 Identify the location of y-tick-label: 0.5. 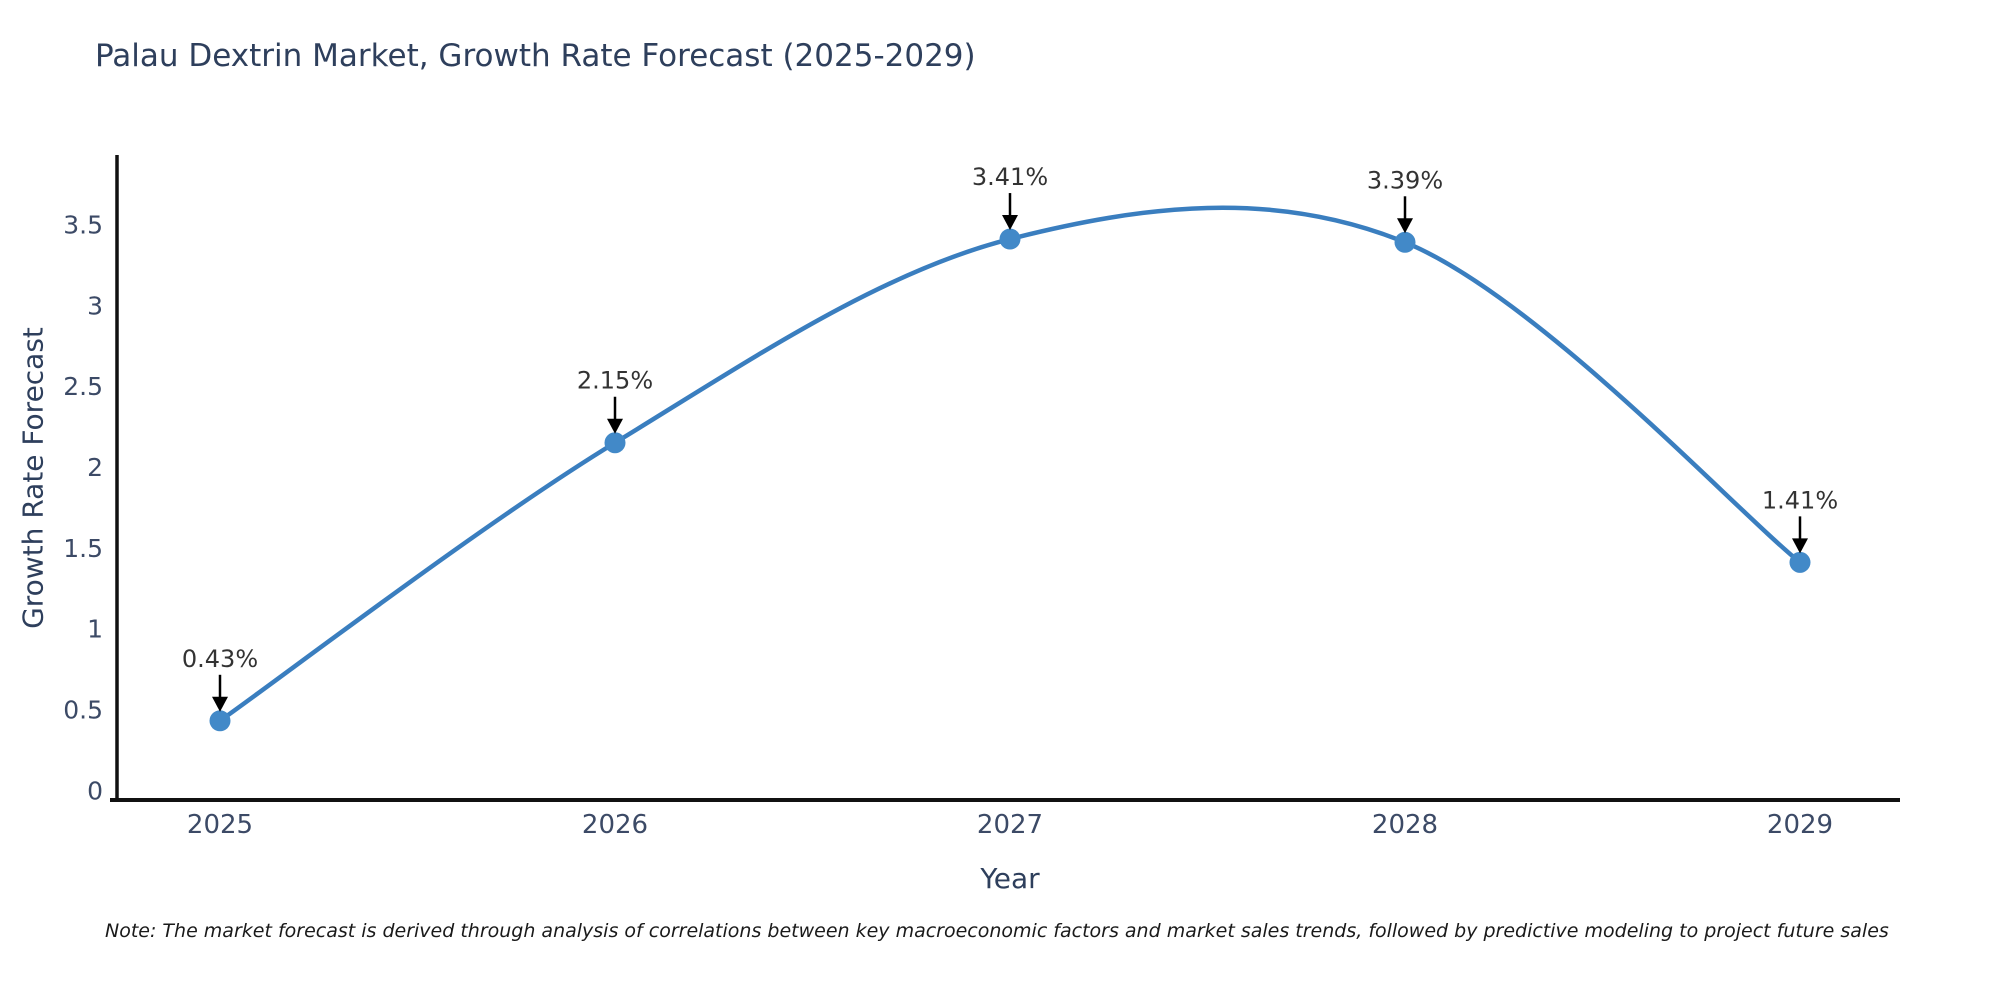
(83, 709).